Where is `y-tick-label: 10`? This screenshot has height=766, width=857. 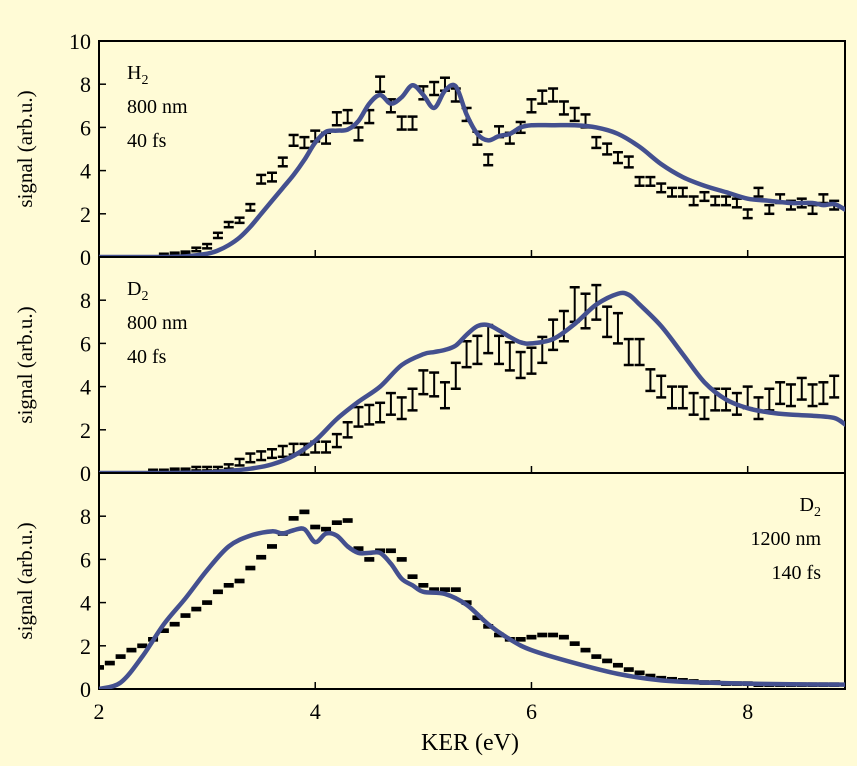 y-tick-label: 10 is located at coordinates (80, 41).